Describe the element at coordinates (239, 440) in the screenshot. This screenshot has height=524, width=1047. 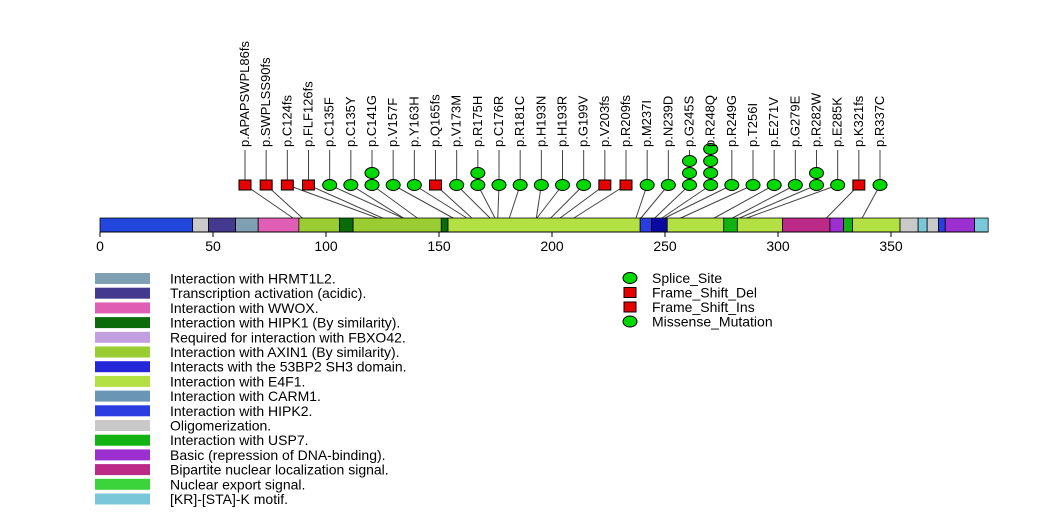
I see `domain-legend-label: Interaction with USP7.` at that location.